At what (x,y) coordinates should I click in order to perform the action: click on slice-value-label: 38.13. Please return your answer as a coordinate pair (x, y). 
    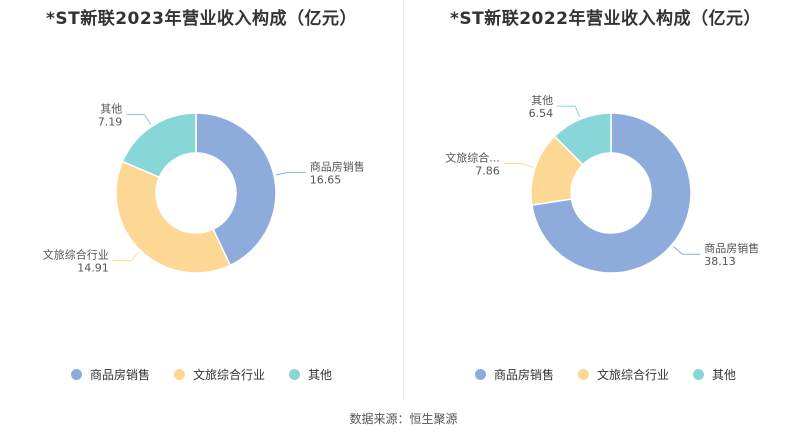
    Looking at the image, I should click on (720, 261).